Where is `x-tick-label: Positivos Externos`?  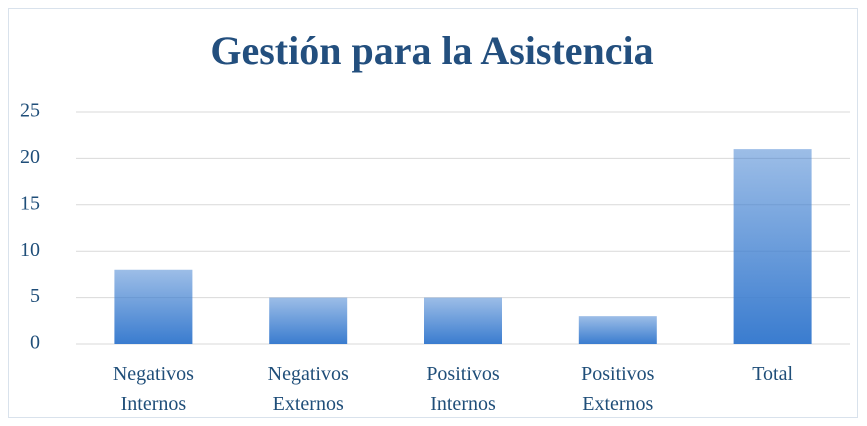
x-tick-label: Positivos Externos is located at coordinates (618, 389).